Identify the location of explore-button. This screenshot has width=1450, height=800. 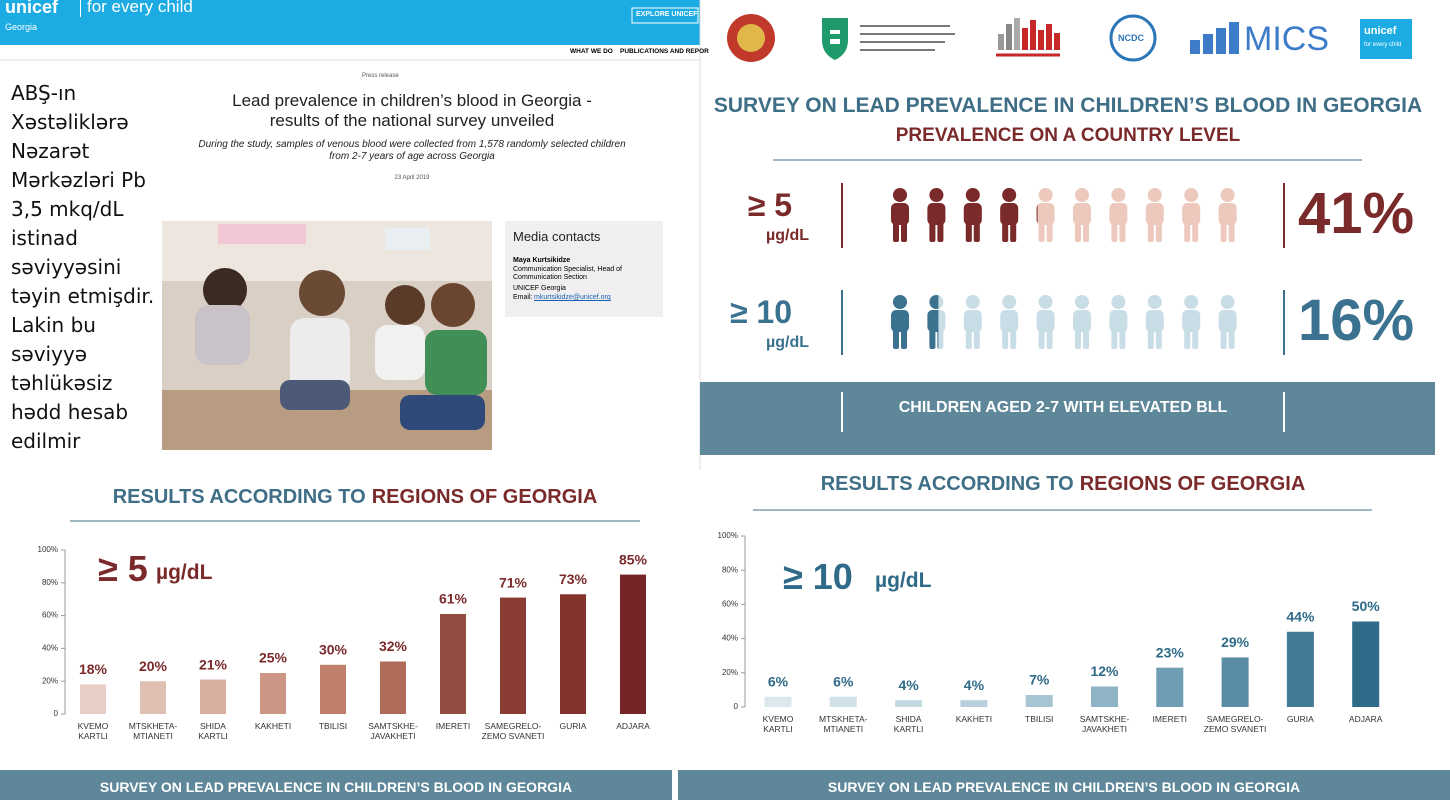
(665, 15).